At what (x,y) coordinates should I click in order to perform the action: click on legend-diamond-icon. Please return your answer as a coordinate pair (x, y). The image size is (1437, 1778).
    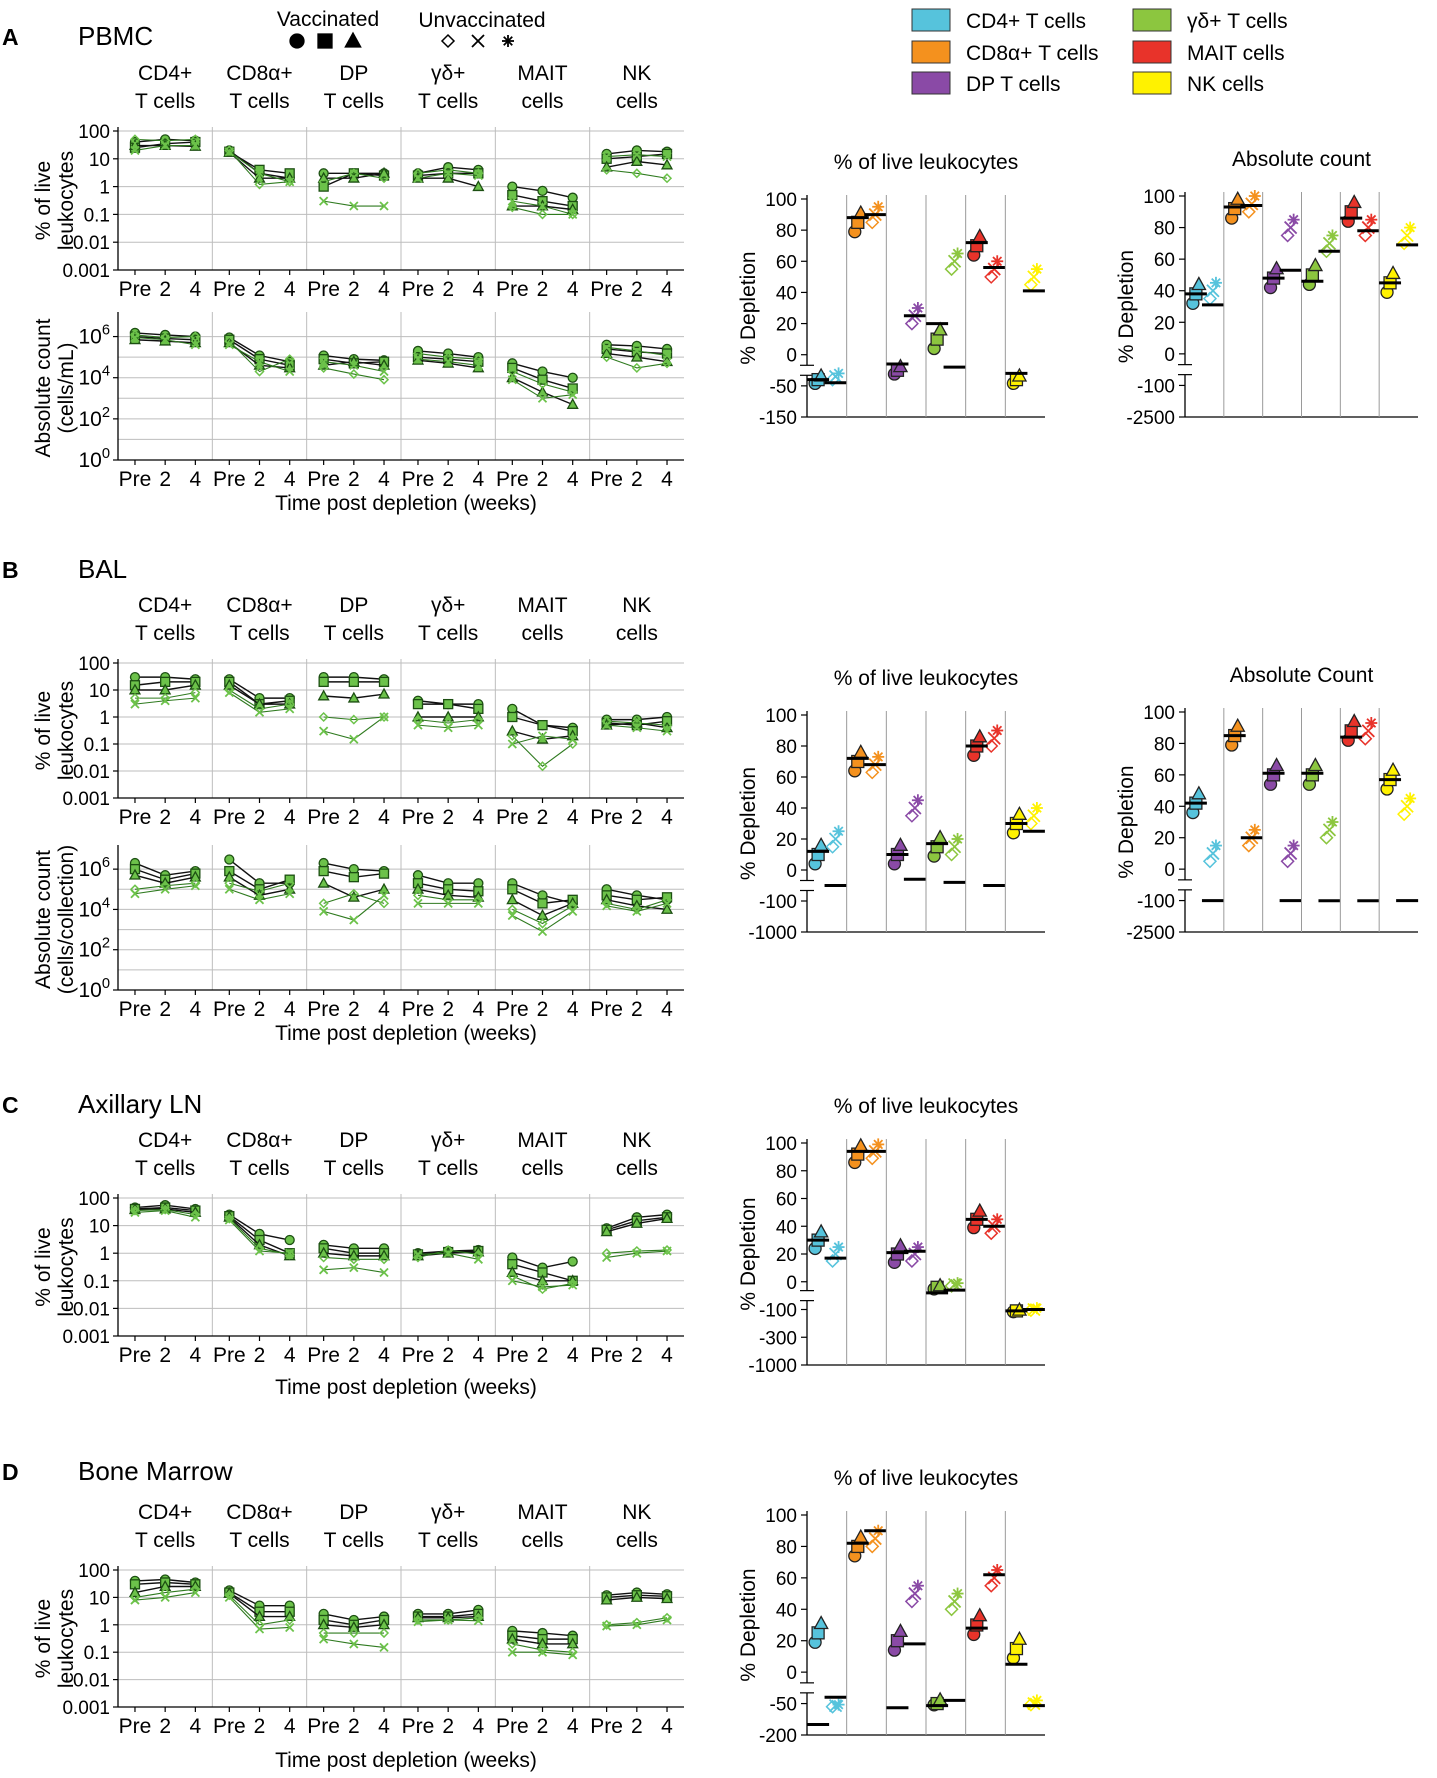
    Looking at the image, I should click on (448, 41).